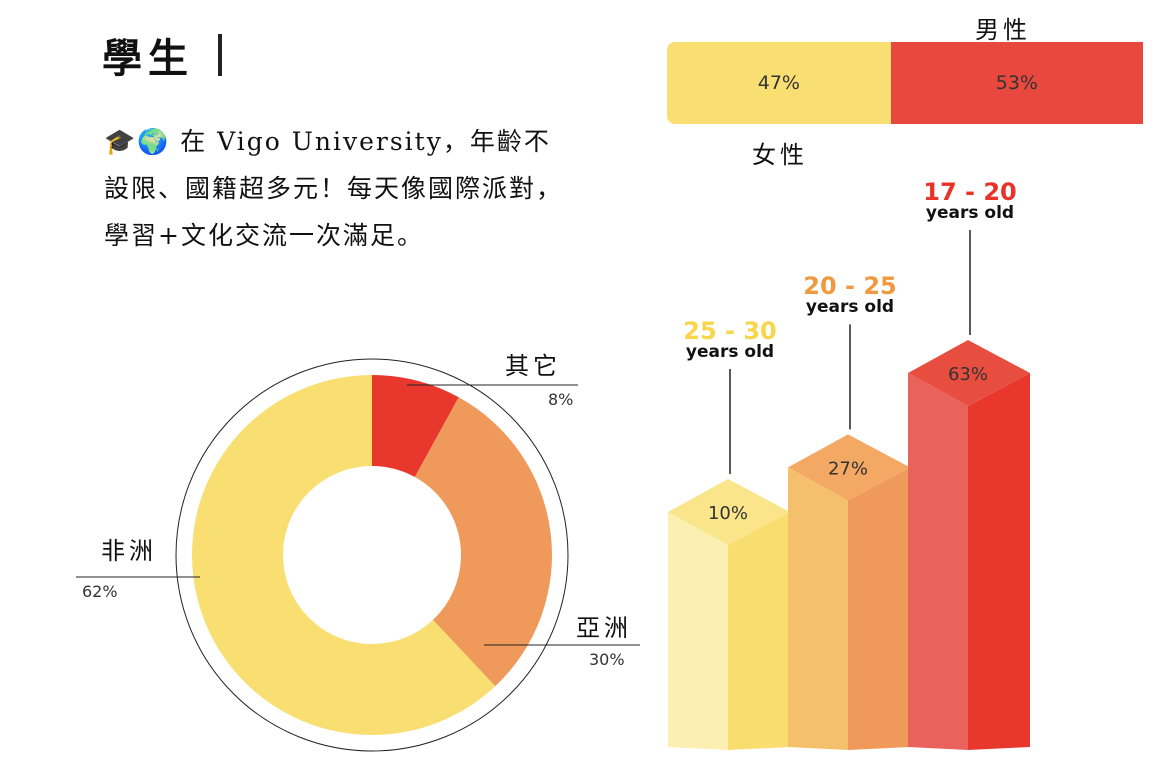  What do you see at coordinates (970, 192) in the screenshot?
I see `age-range: 17 - 20` at bounding box center [970, 192].